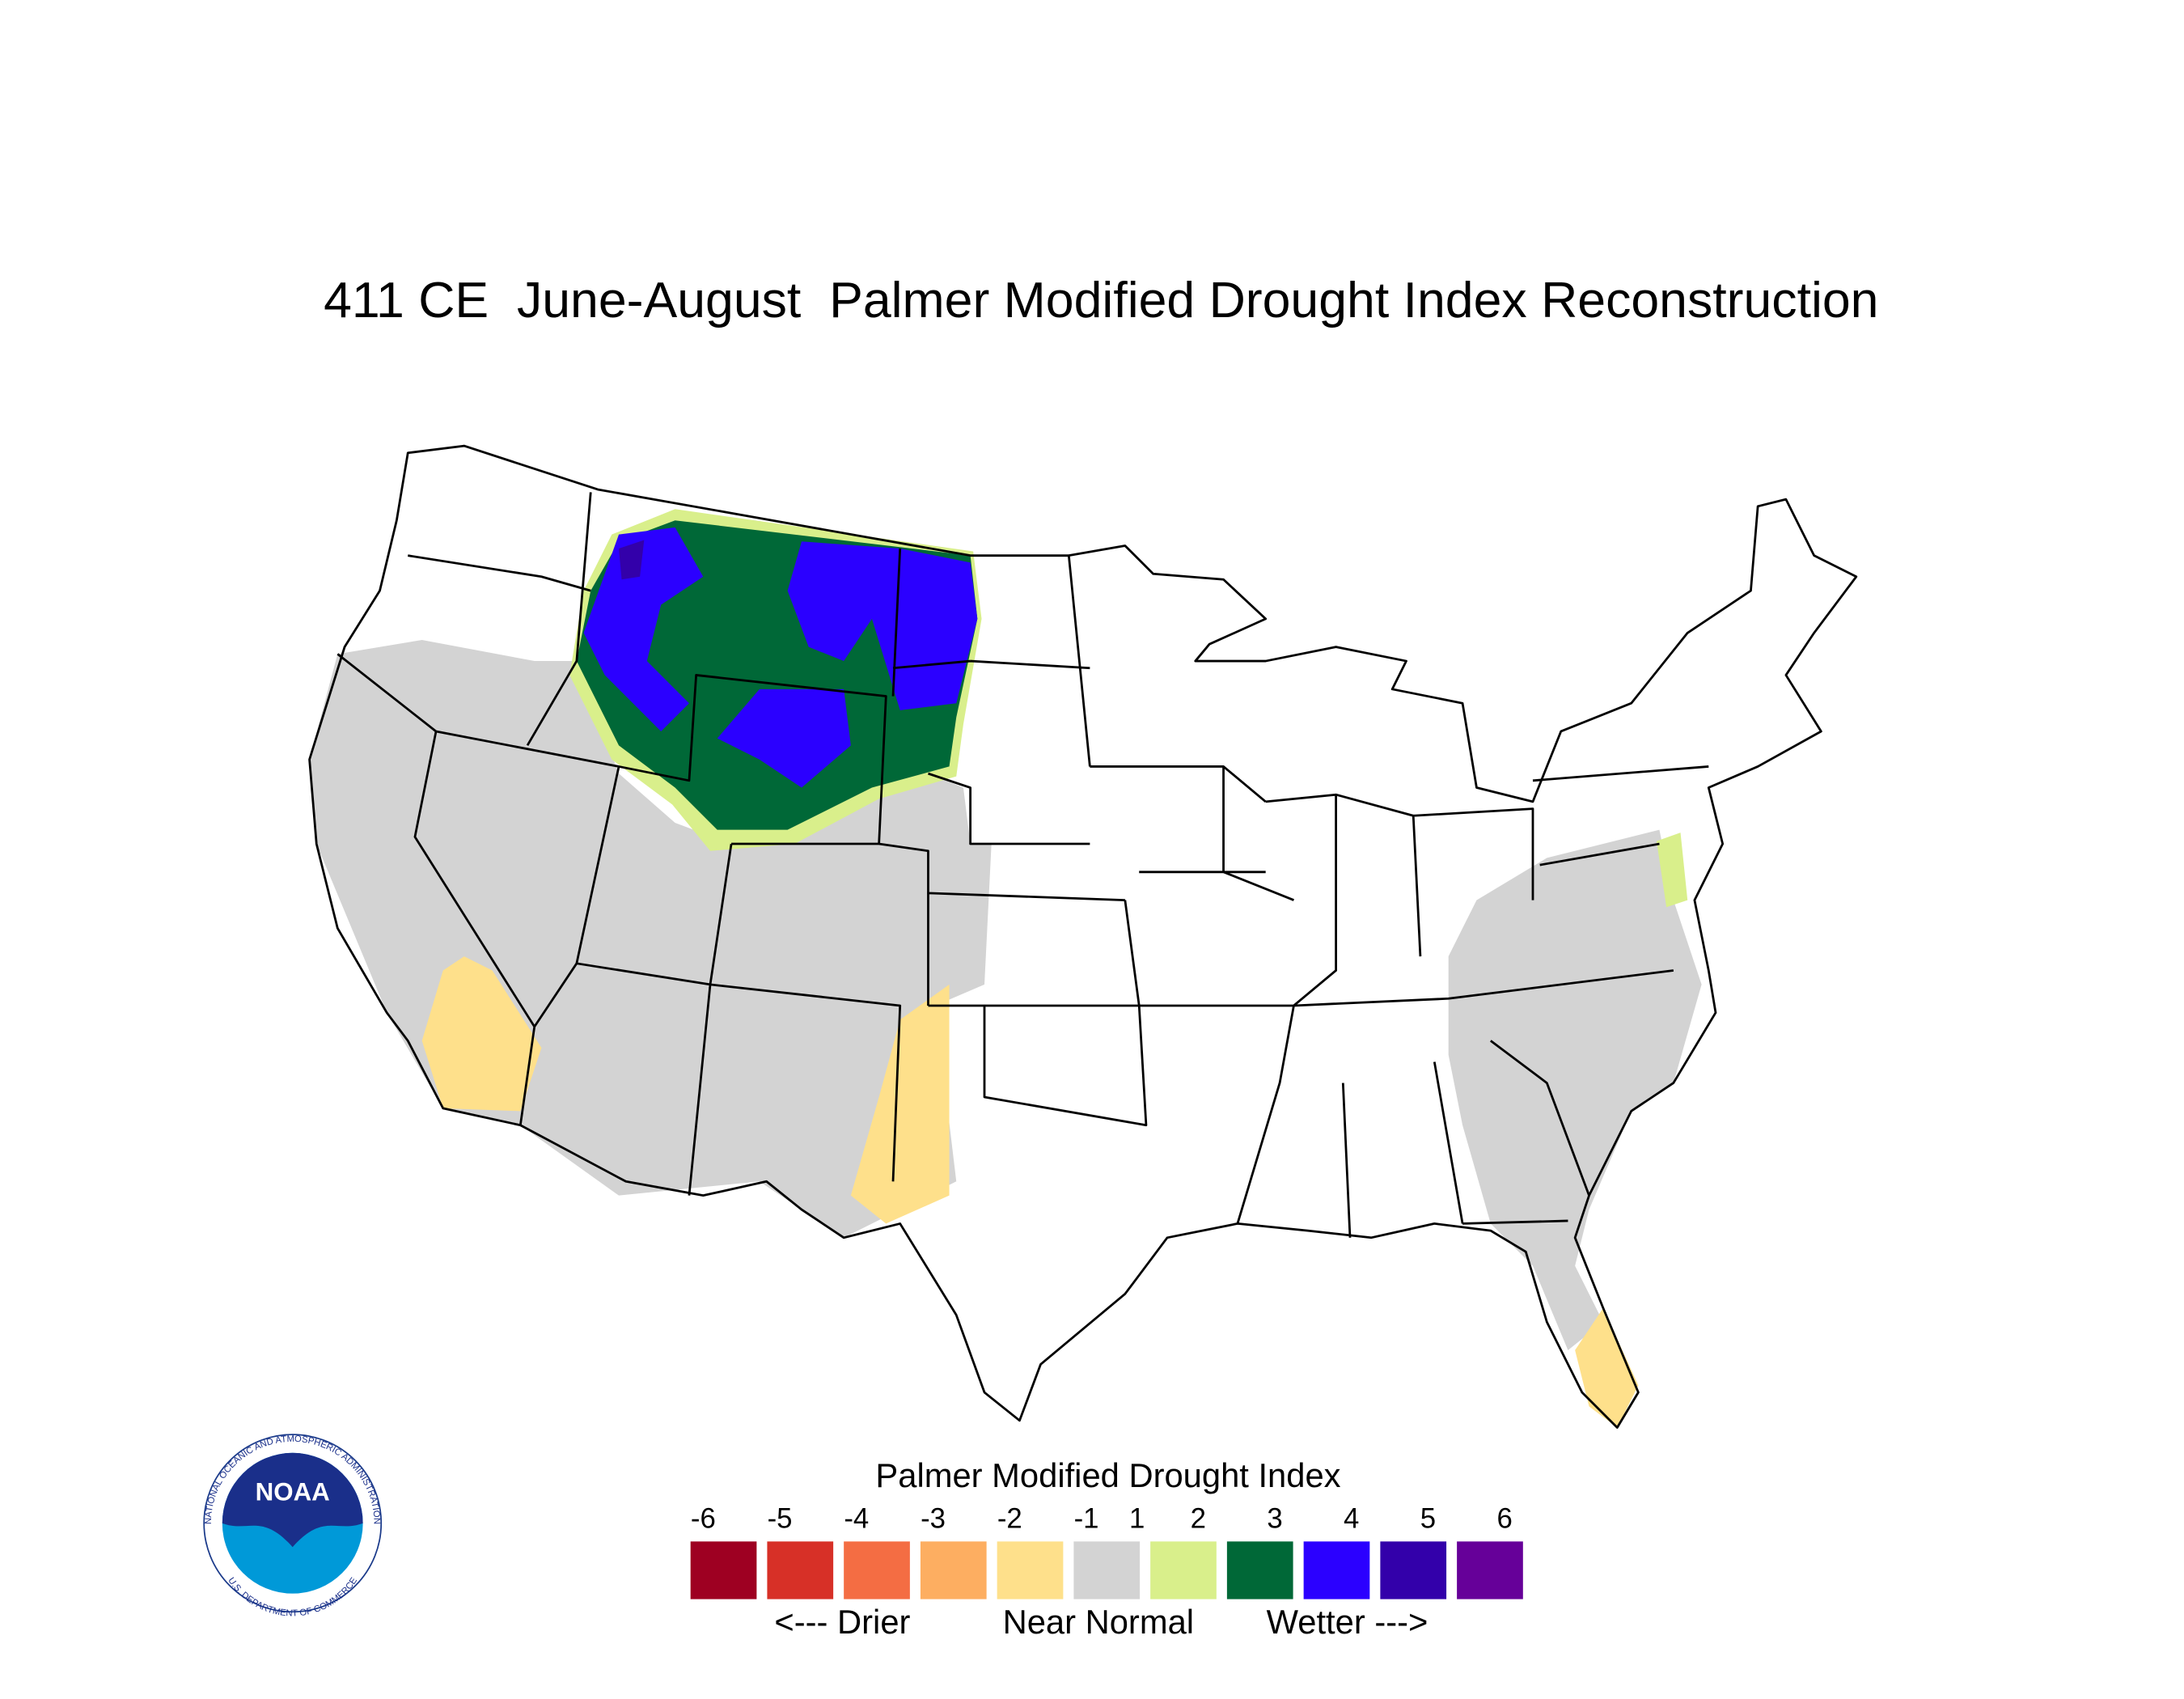 The image size is (2184, 1699). What do you see at coordinates (1505, 1518) in the screenshot?
I see `legend-tick-label: 6` at bounding box center [1505, 1518].